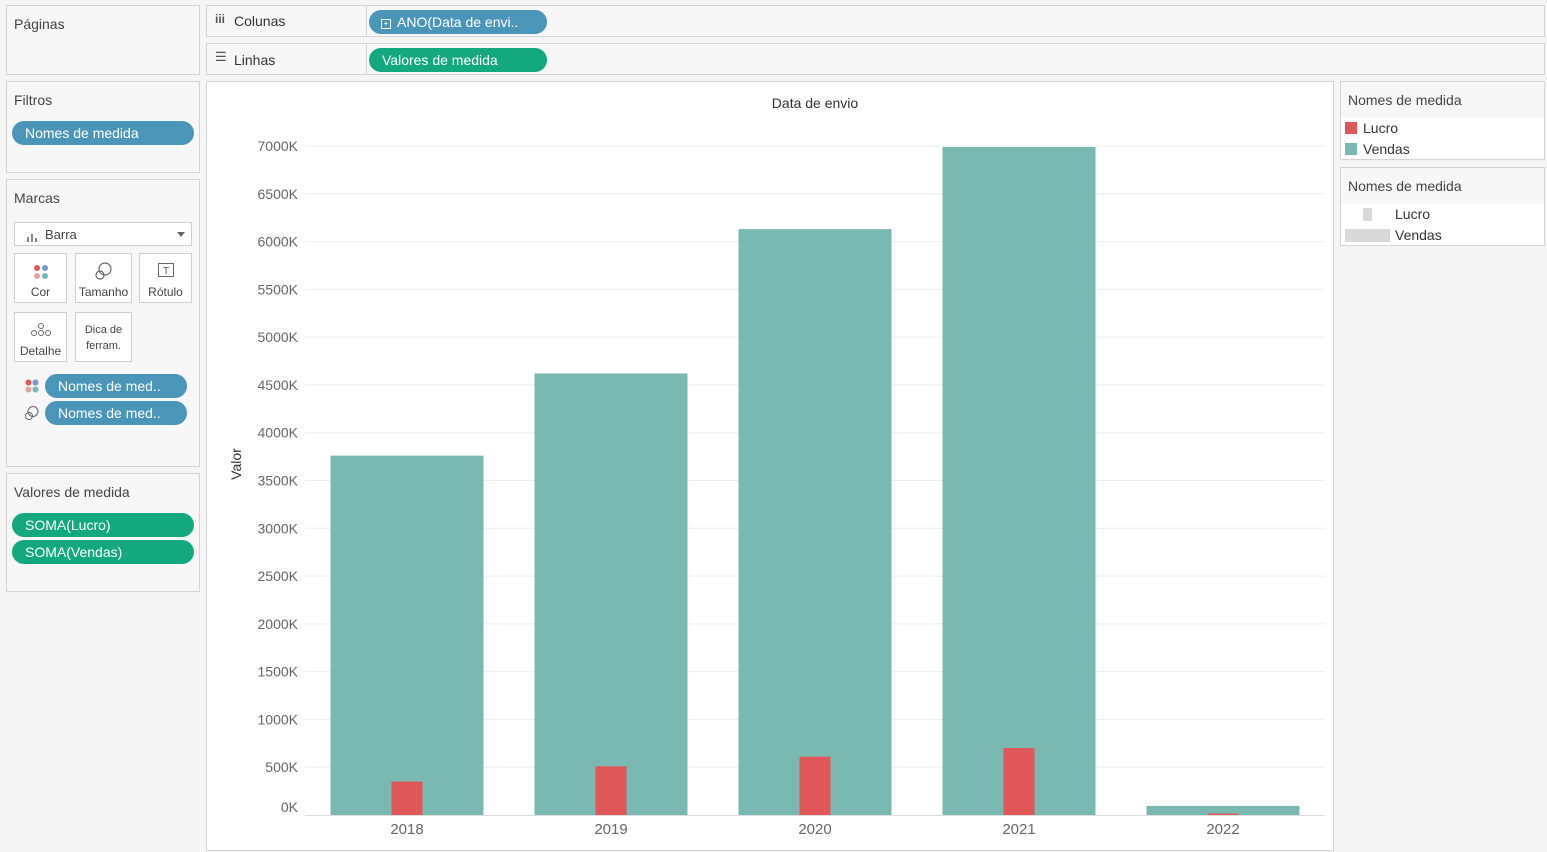  What do you see at coordinates (1442, 206) in the screenshot?
I see `size-legend: Nomes de medida Lucro Vendas` at bounding box center [1442, 206].